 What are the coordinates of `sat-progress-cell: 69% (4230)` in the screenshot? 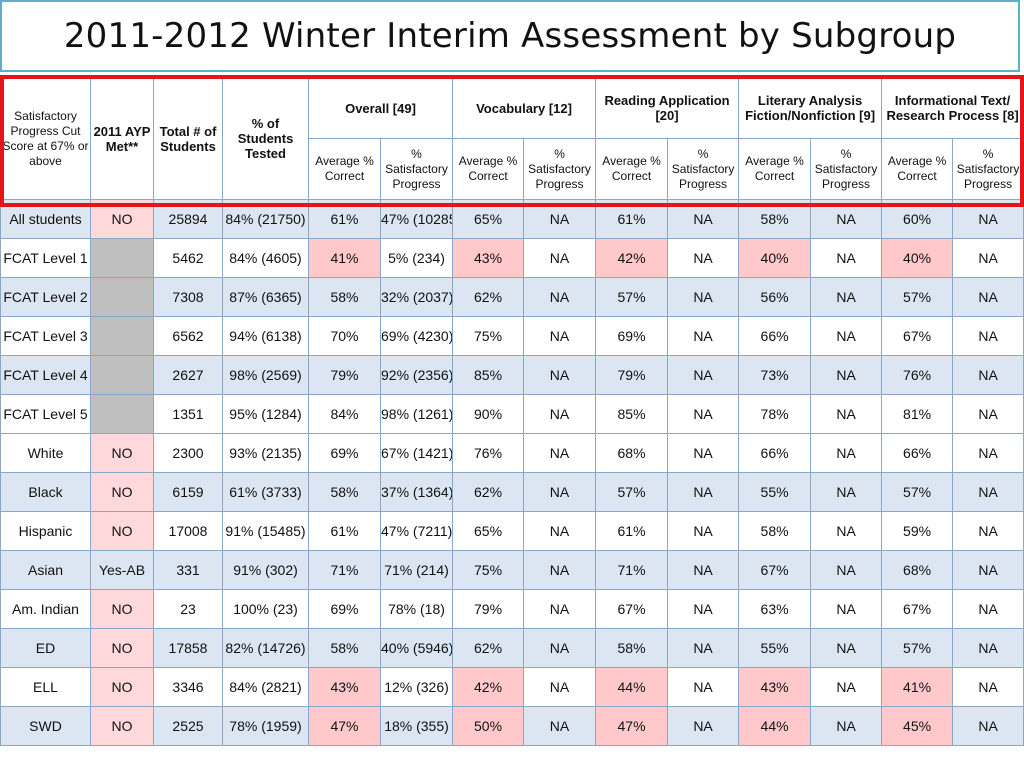 It's located at (416, 336).